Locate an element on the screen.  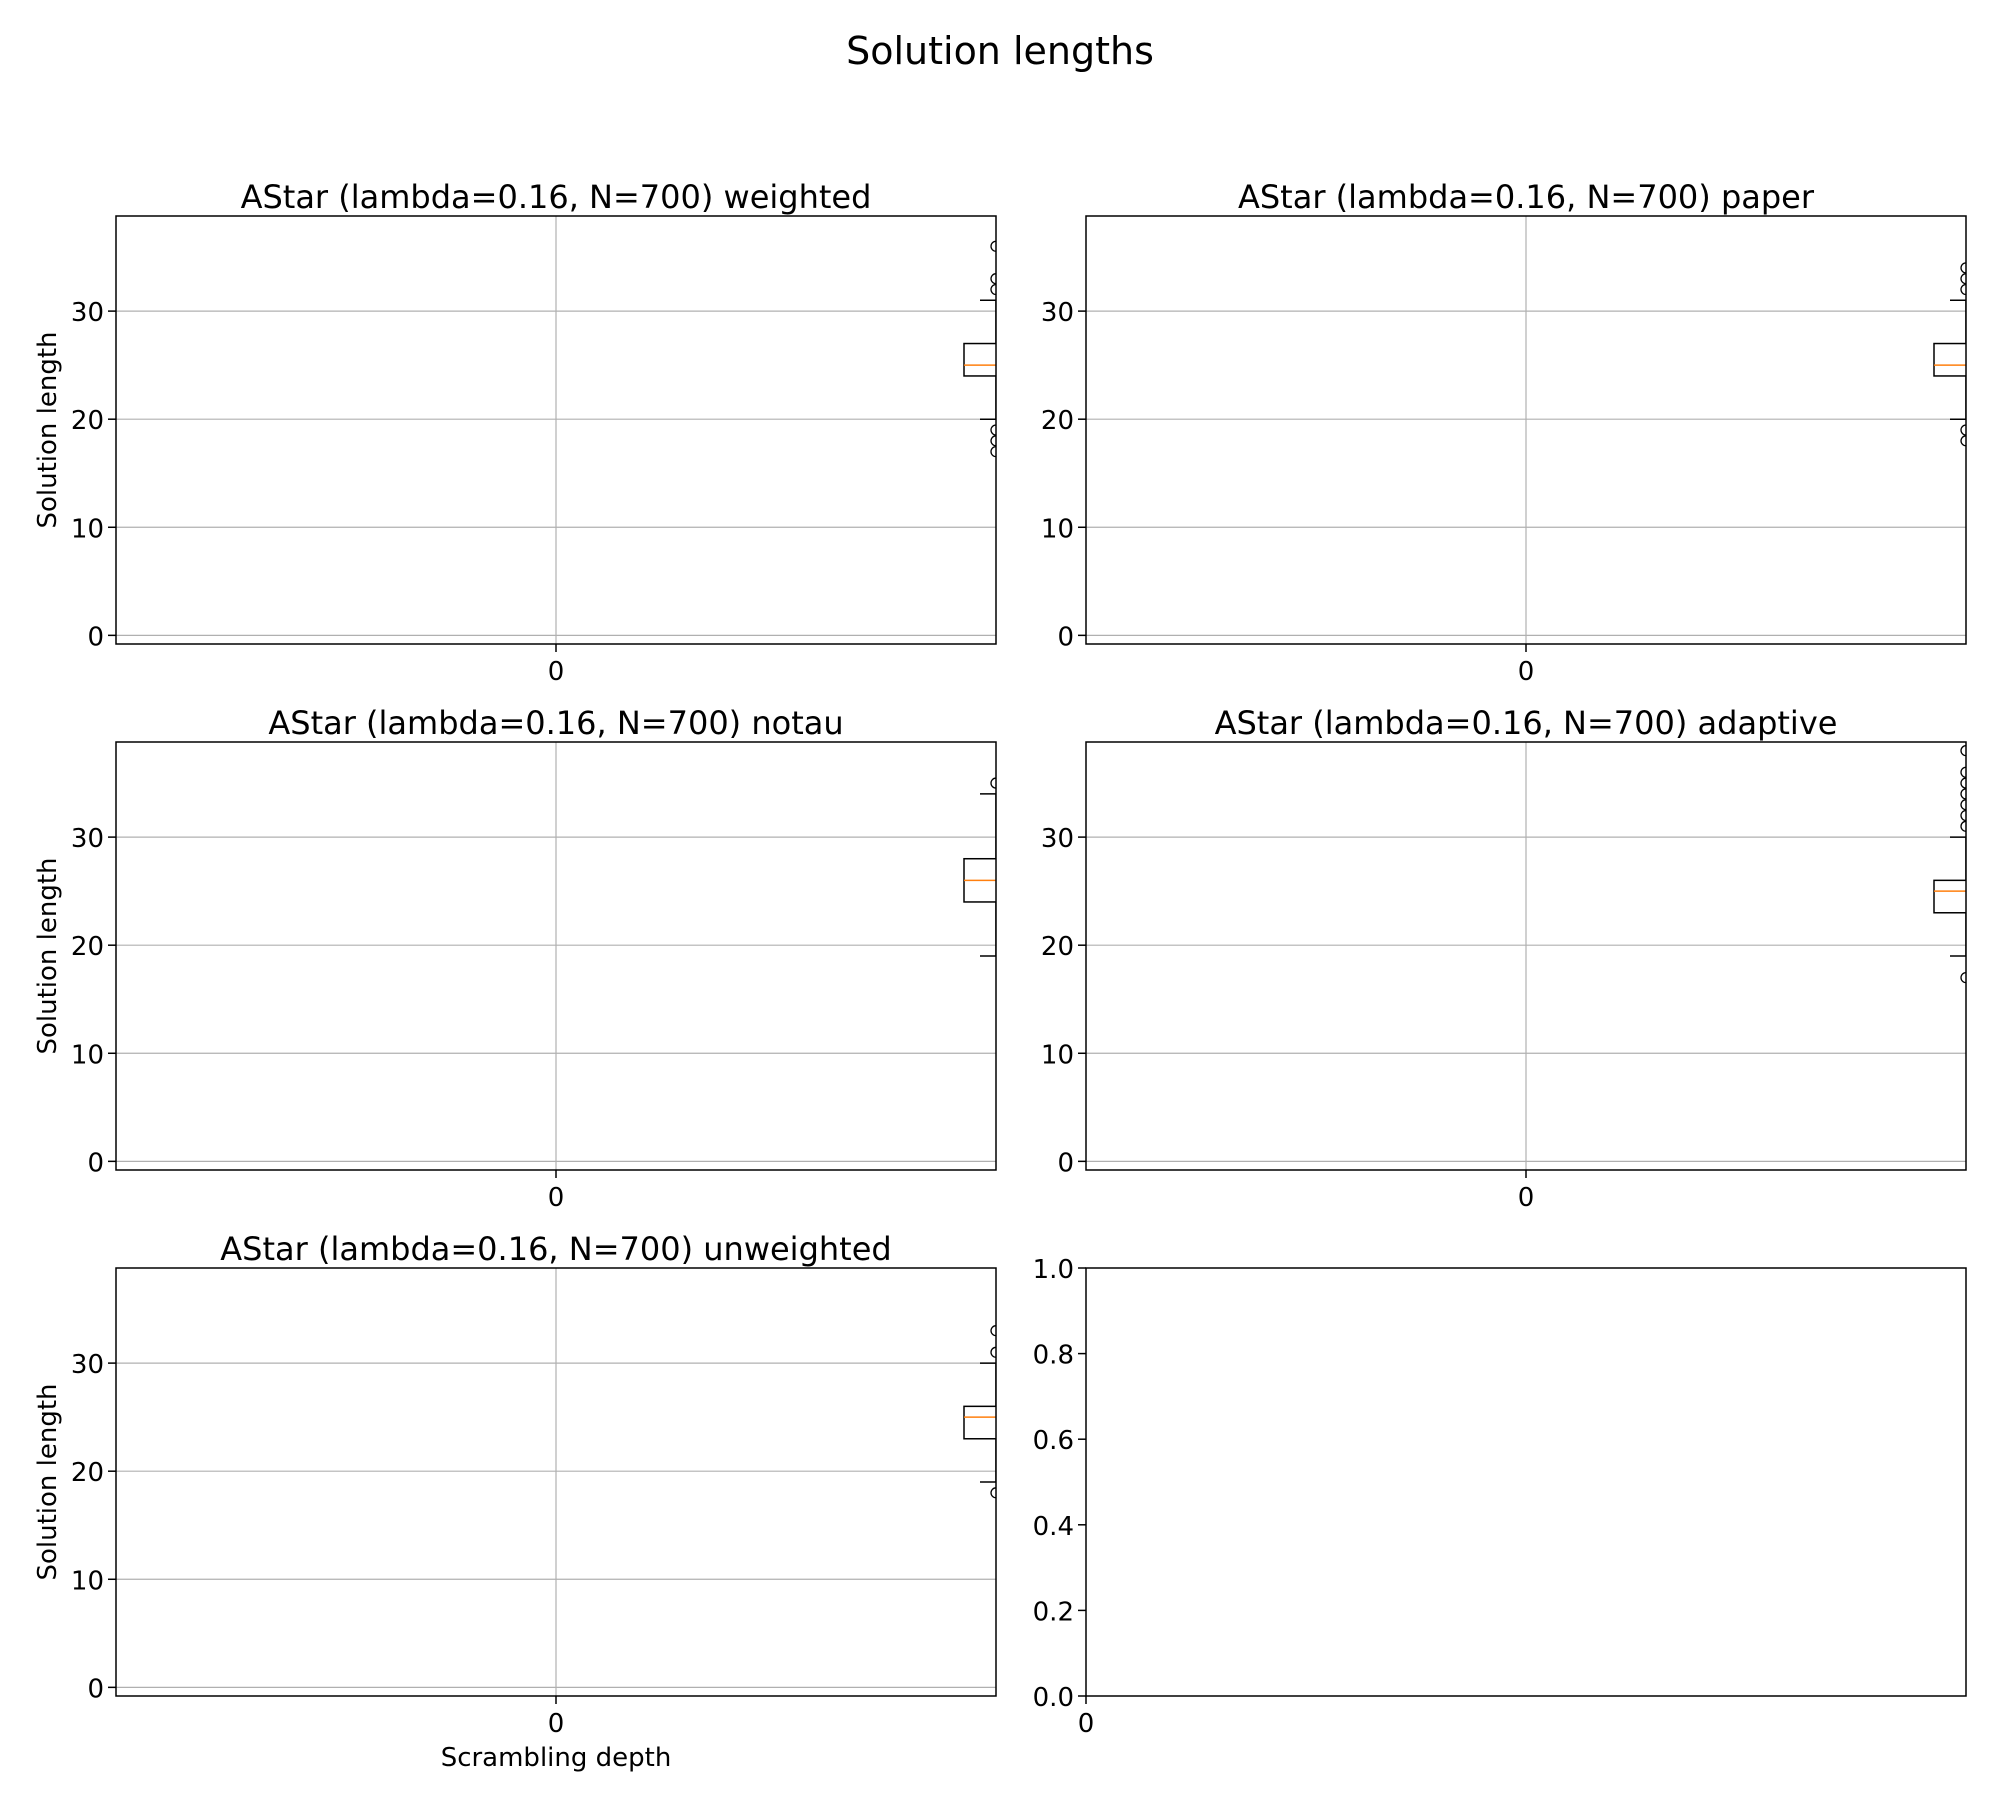
subplot-title: AStar (lambda=0.16, N=700) notau is located at coordinates (555, 723).